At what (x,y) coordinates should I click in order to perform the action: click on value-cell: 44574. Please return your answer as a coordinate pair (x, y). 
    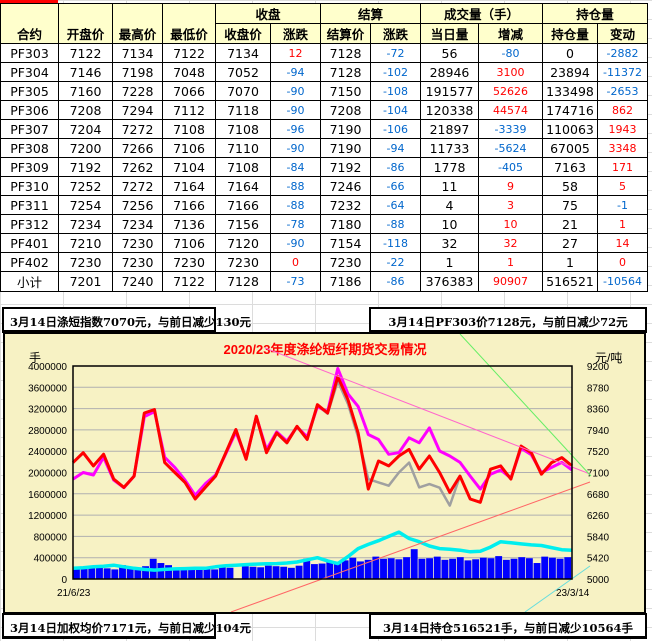
    Looking at the image, I should click on (510, 110).